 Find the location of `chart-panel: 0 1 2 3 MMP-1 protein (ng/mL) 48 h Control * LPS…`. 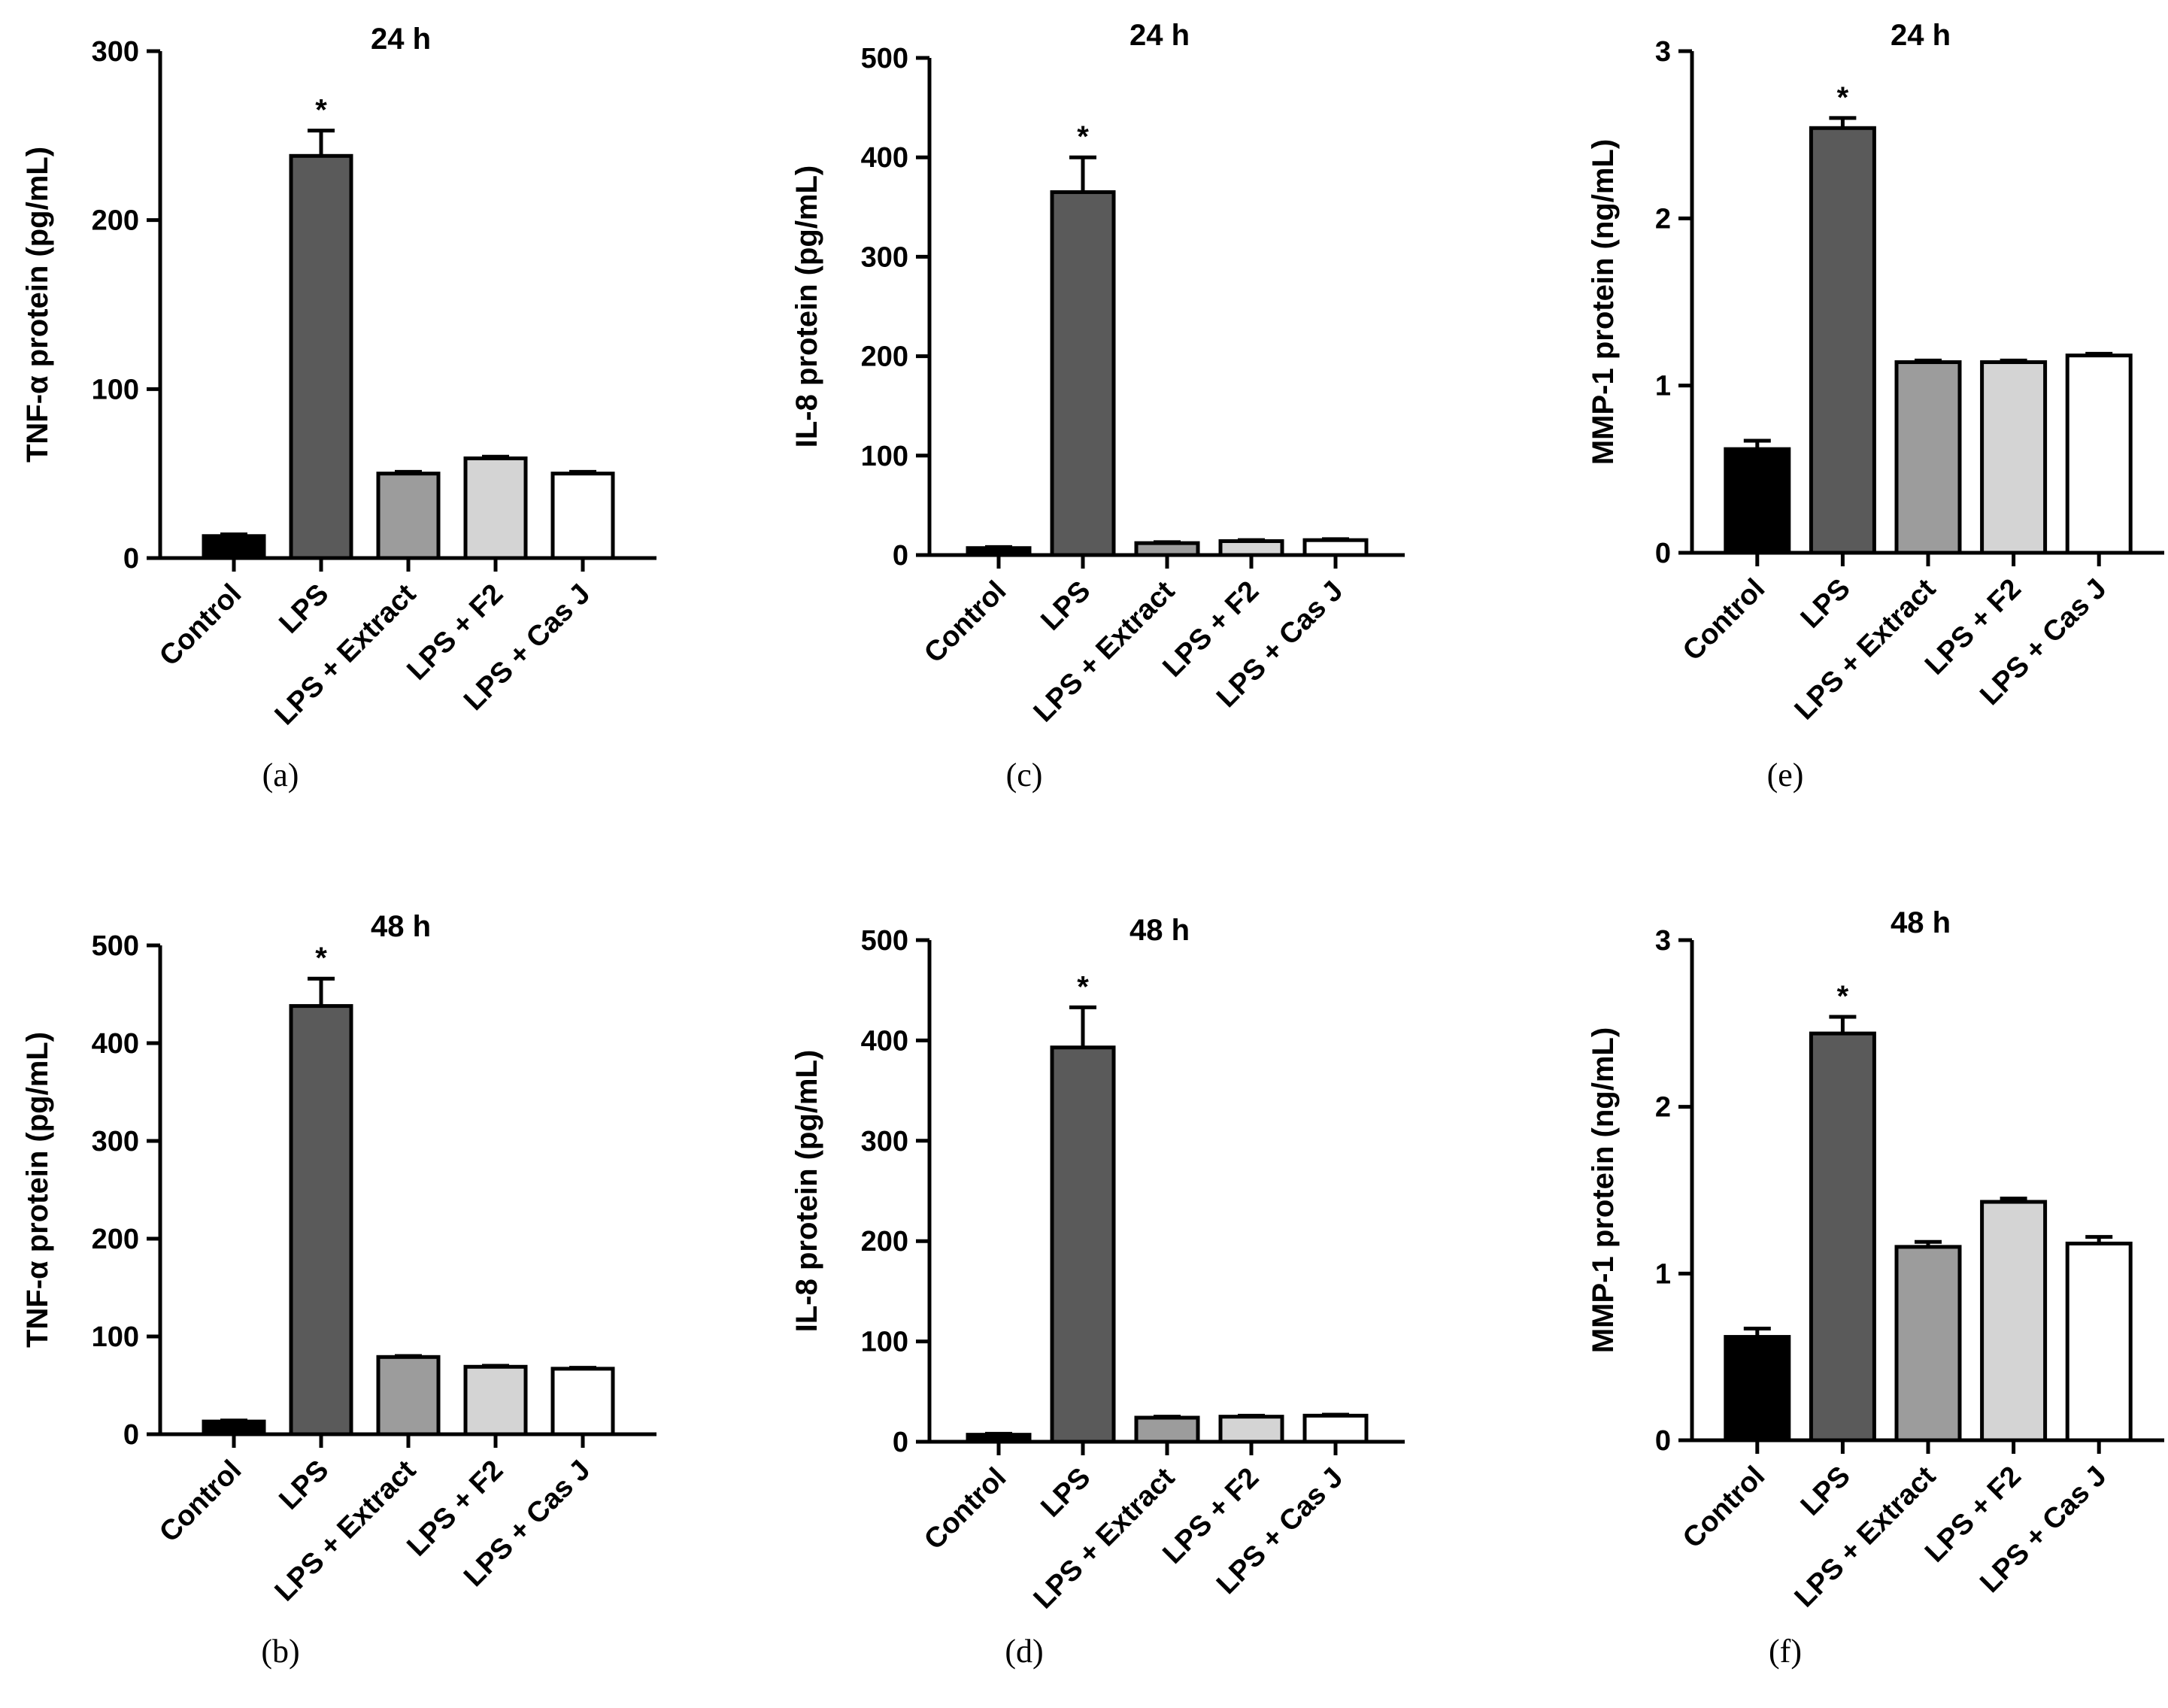

chart-panel: 0 1 2 3 MMP-1 protein (ng/mL) 48 h Control * LPS… is located at coordinates (1875, 1288).